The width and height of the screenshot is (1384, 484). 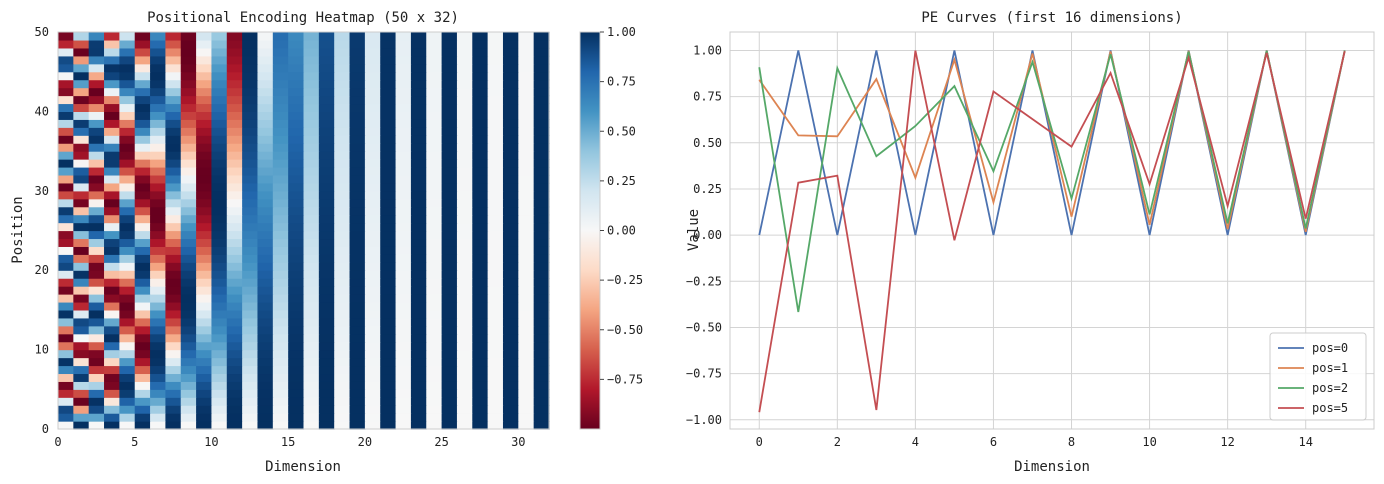 I want to click on line-y-tick-label: 0.50, so click(x=707, y=143).